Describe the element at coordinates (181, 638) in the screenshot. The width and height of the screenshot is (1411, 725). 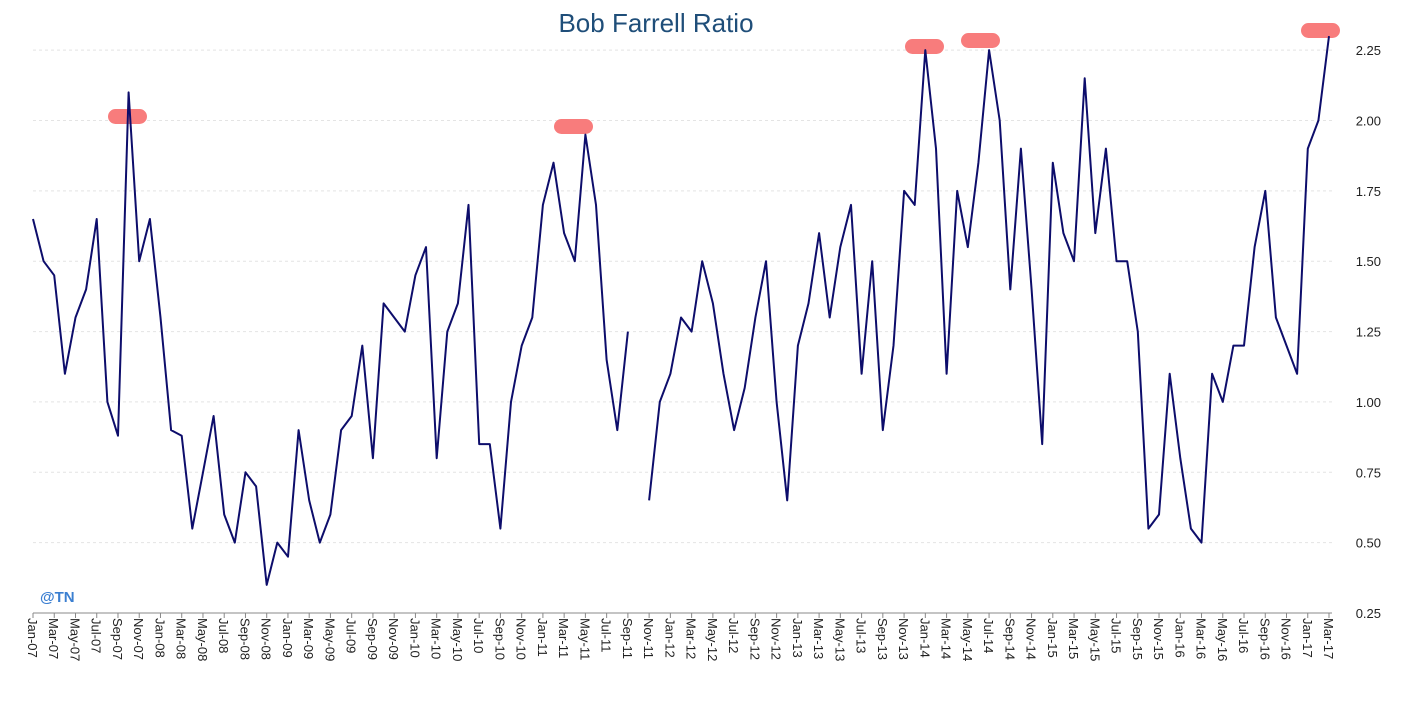
I see `x-tick-label: Mar-08` at that location.